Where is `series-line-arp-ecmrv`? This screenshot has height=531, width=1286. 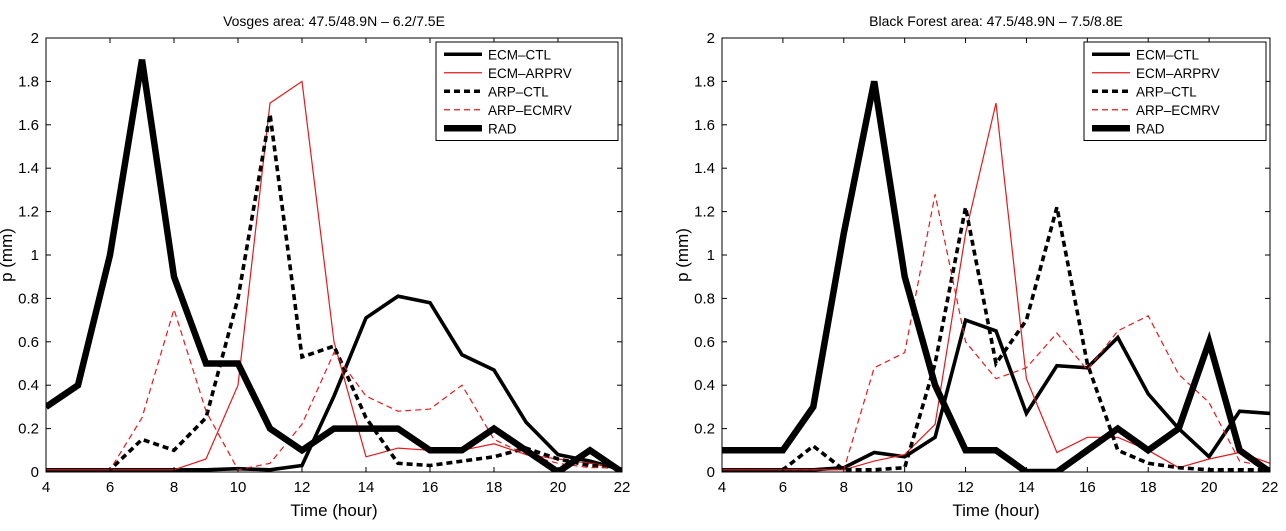
series-line-arp-ecmrv is located at coordinates (334, 389).